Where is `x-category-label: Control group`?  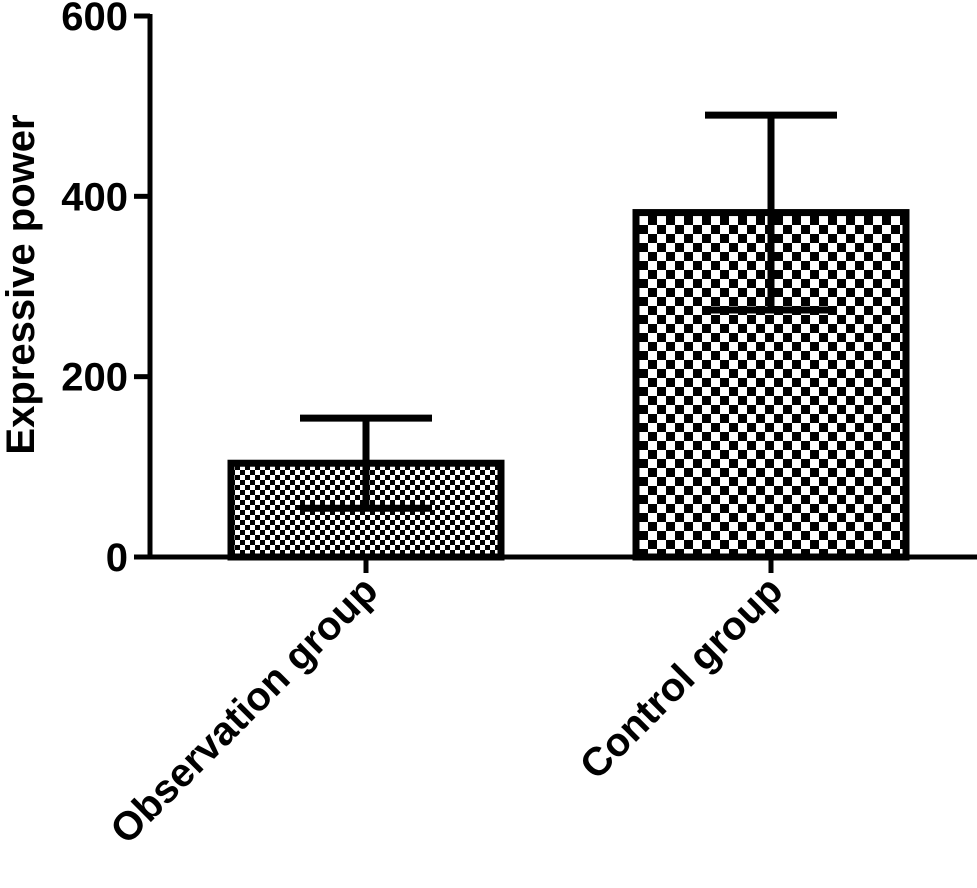 x-category-label: Control group is located at coordinates (682, 678).